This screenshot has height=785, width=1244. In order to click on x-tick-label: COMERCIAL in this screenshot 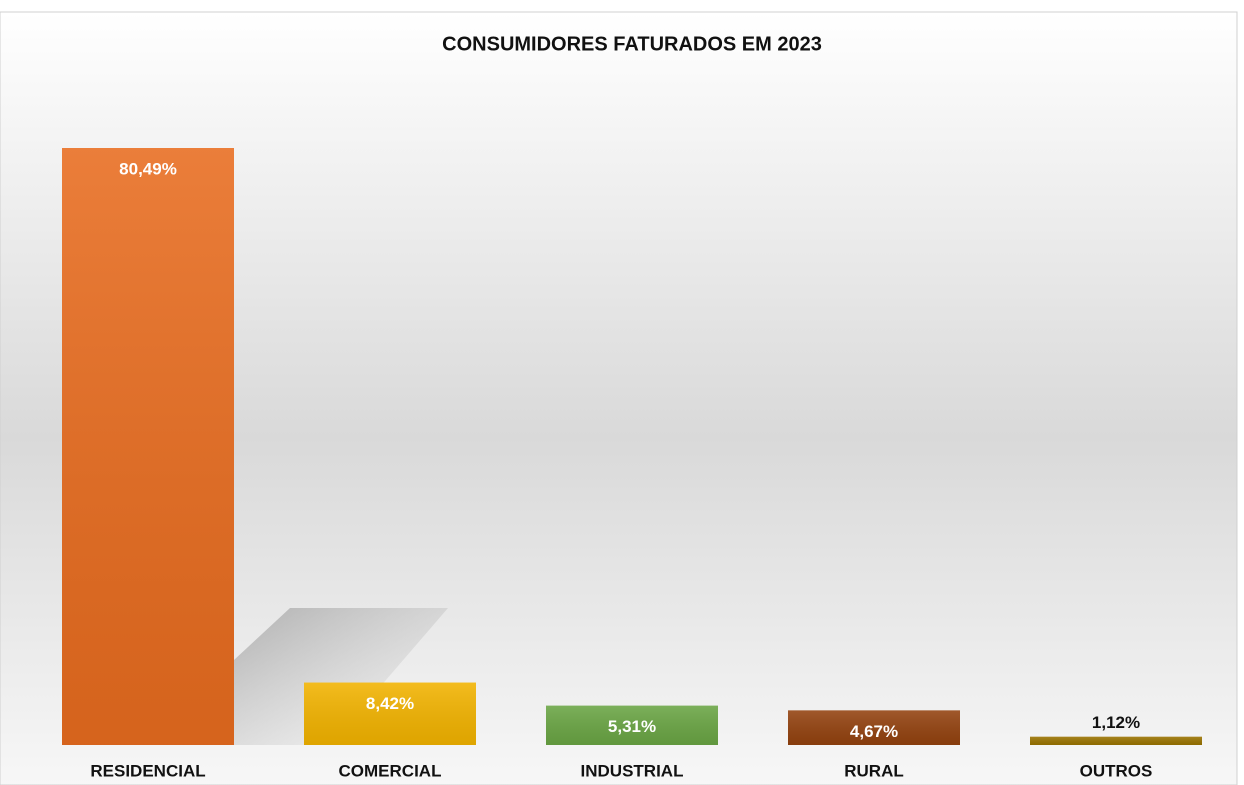, I will do `click(390, 770)`.